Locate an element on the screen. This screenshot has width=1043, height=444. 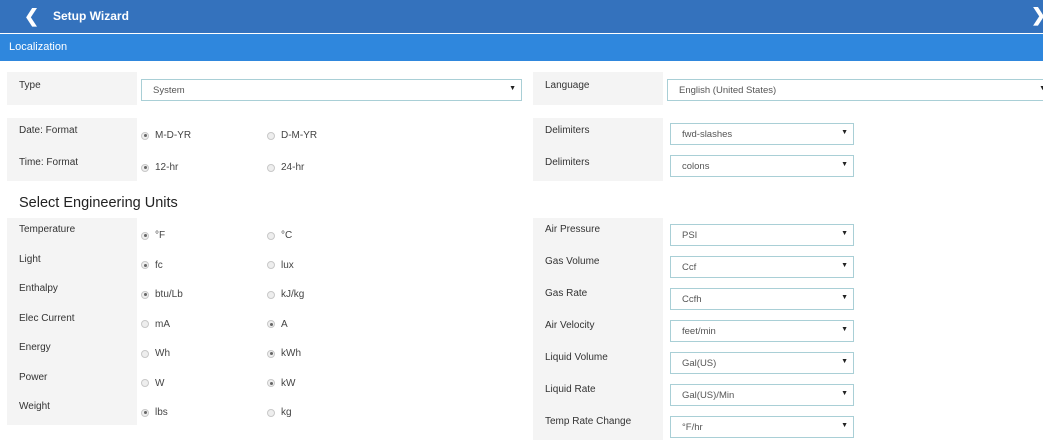
date-delimiters-select: fwd-slashes ▼ is located at coordinates (762, 134).